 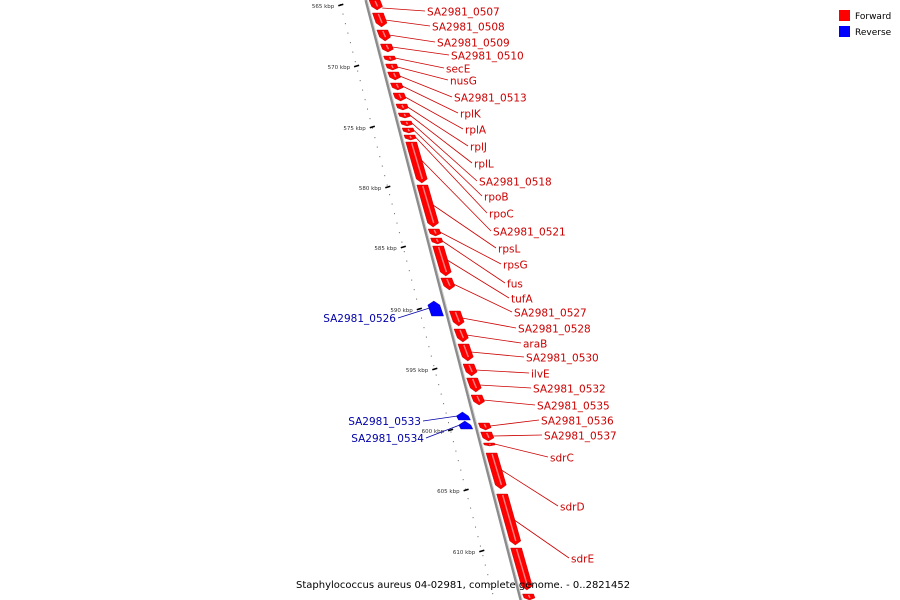 I want to click on gene-label: rpsL, so click(x=509, y=250).